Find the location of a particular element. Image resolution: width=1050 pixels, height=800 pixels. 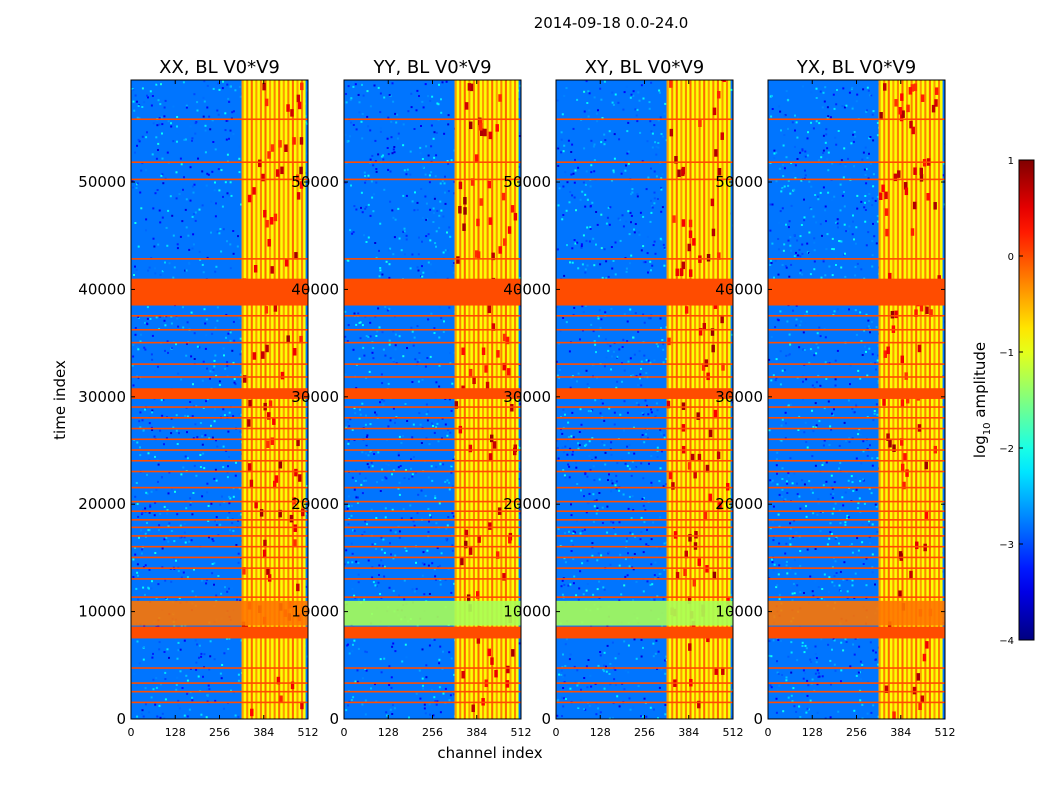

colorbar-tick-label: 1 is located at coordinates (1011, 161).